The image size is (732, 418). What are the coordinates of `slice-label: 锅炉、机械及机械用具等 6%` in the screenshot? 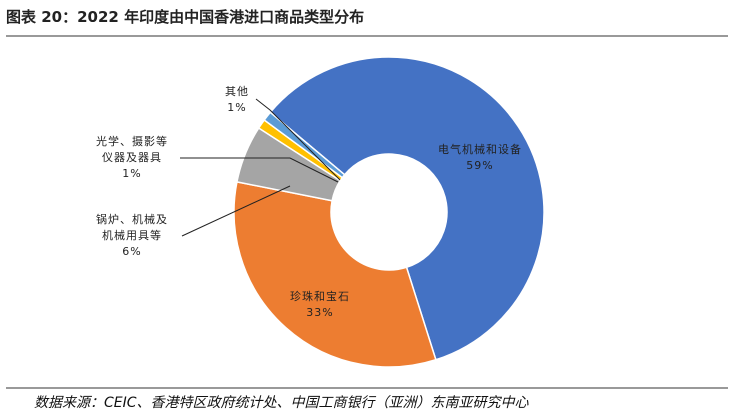 It's located at (132, 236).